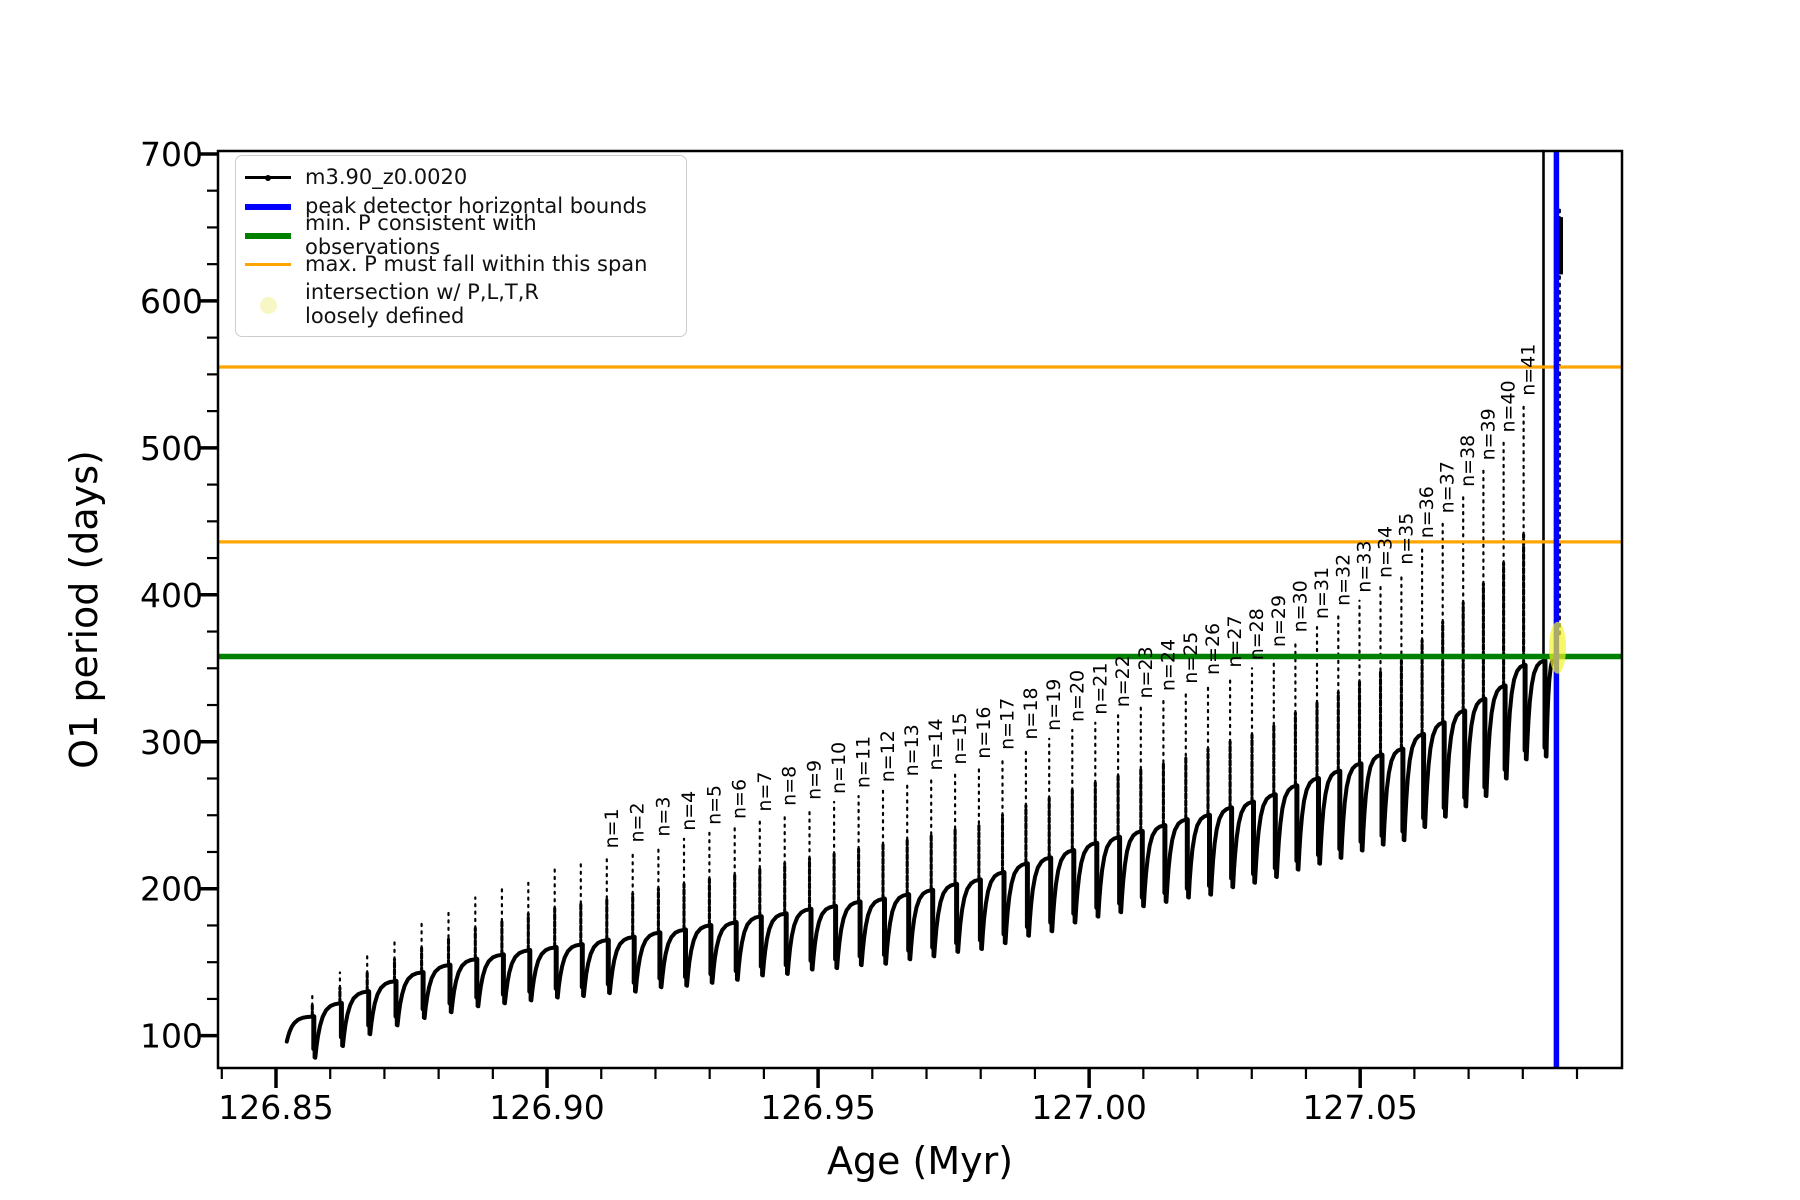  Describe the element at coordinates (546, 1107) in the screenshot. I see `x-tick-label: 126.90` at that location.